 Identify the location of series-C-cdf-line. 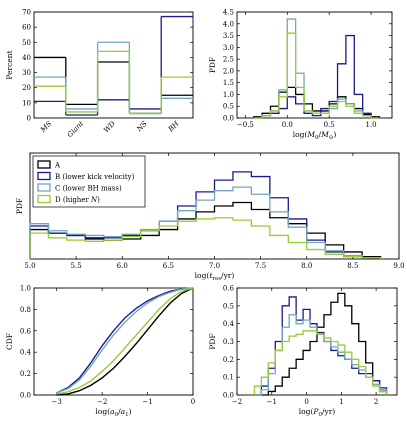
(125, 340).